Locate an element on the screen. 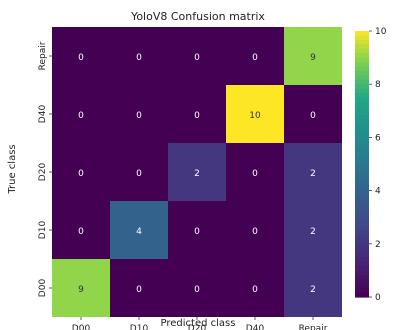 The width and height of the screenshot is (400, 330). cell-value-label: 4 is located at coordinates (139, 232).